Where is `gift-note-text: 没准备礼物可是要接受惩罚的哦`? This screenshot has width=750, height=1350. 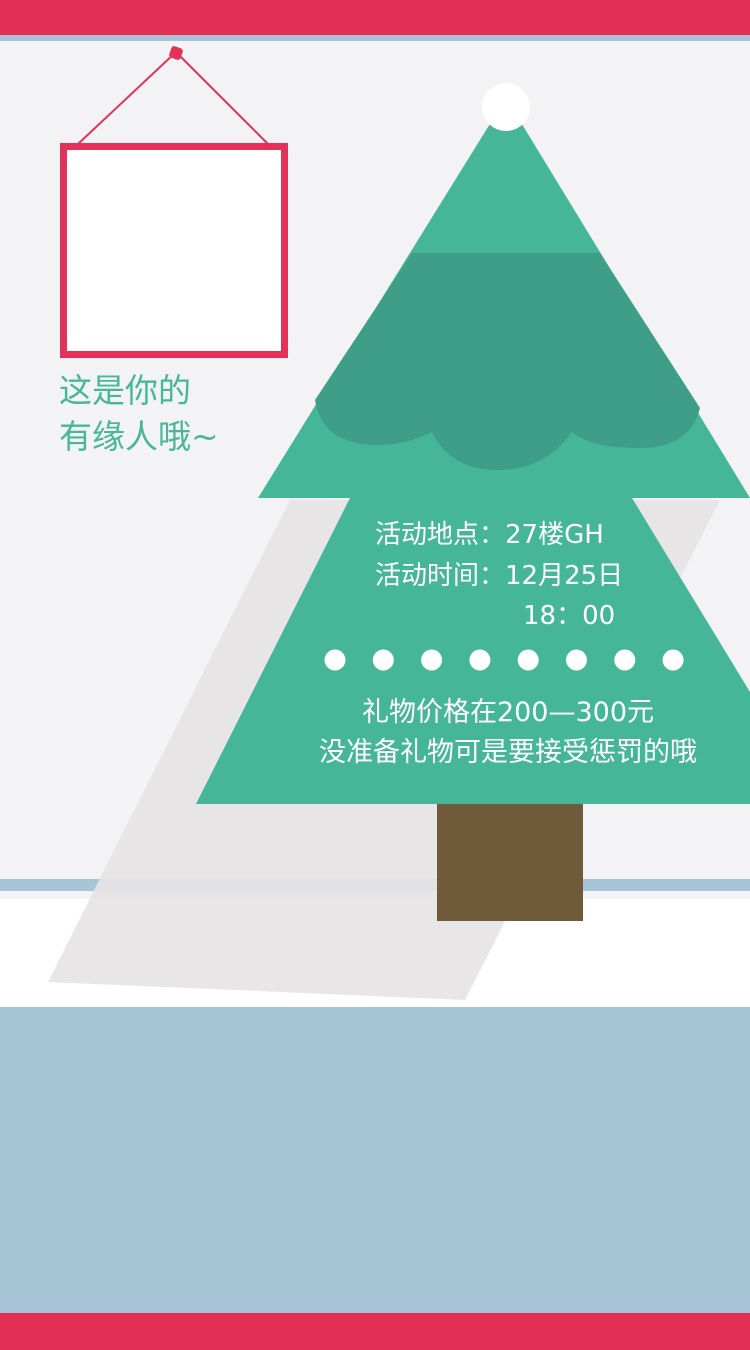 gift-note-text: 没准备礼物可是要接受惩罚的哦 is located at coordinates (508, 752).